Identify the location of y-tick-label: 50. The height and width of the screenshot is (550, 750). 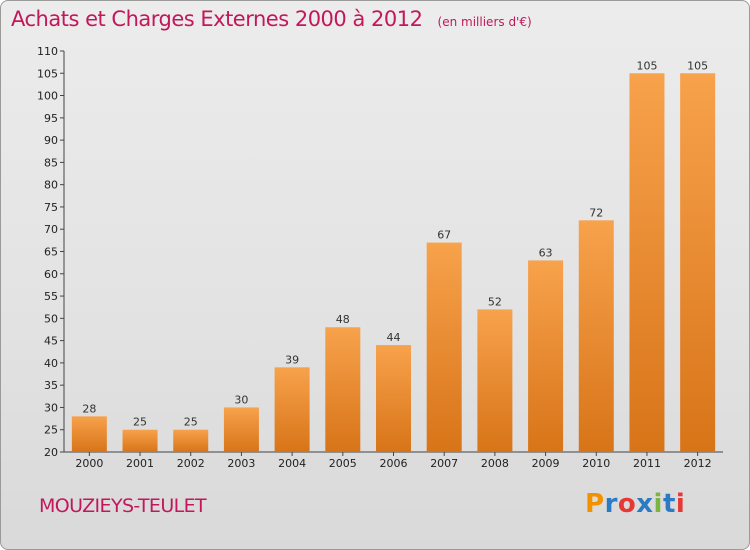
(51, 318).